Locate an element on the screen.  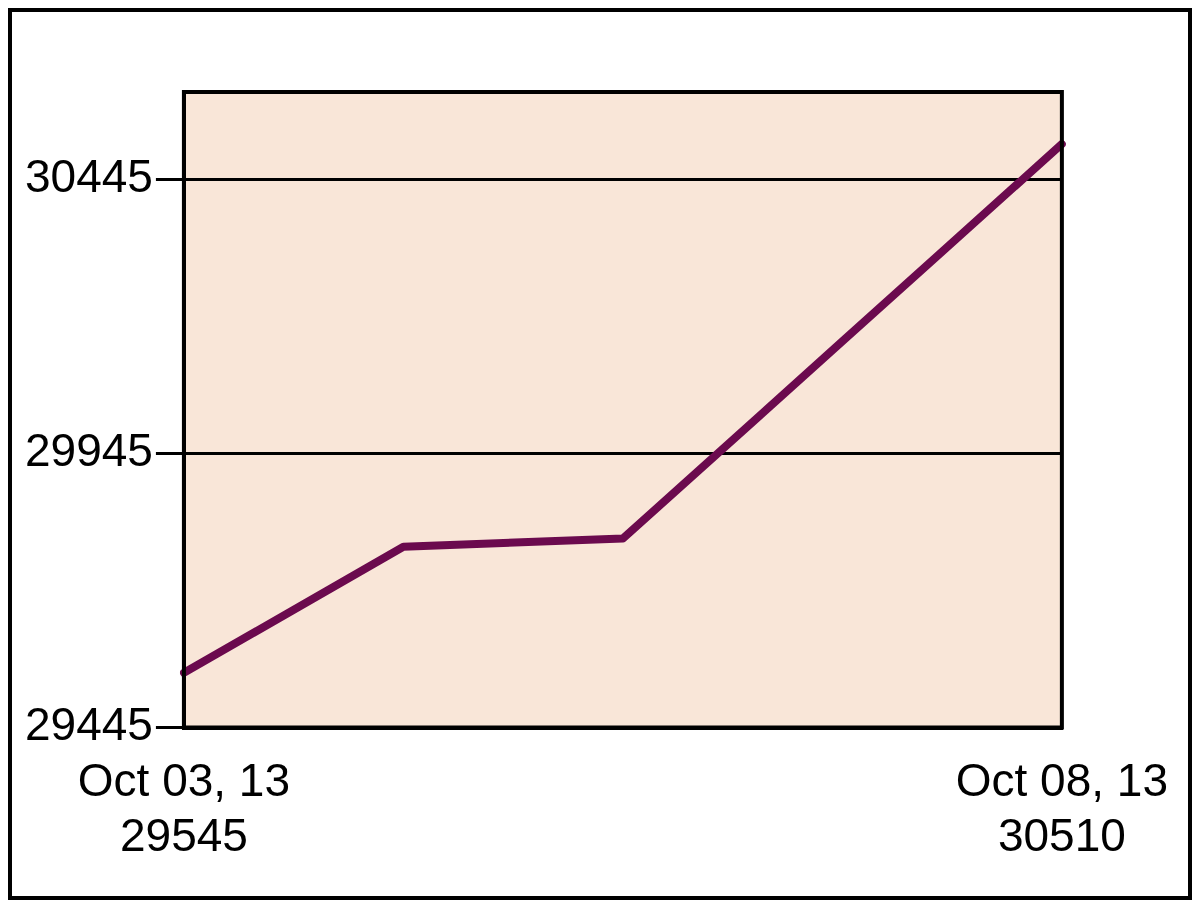
data-label: 30510 is located at coordinates (1061, 835).